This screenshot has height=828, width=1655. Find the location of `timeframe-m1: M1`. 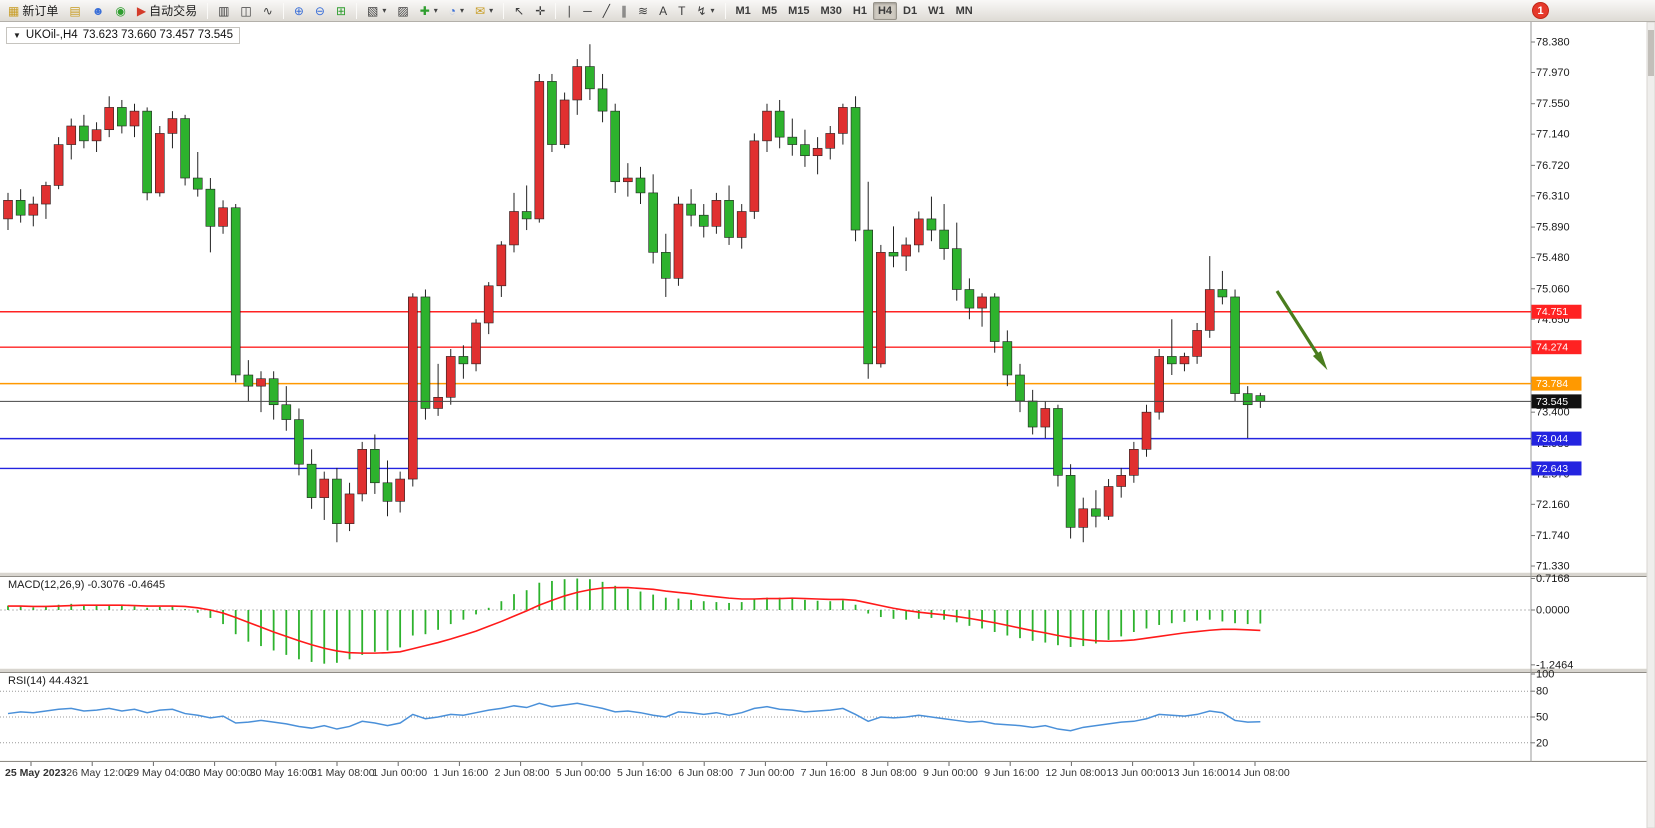

timeframe-m1: M1 is located at coordinates (743, 11).